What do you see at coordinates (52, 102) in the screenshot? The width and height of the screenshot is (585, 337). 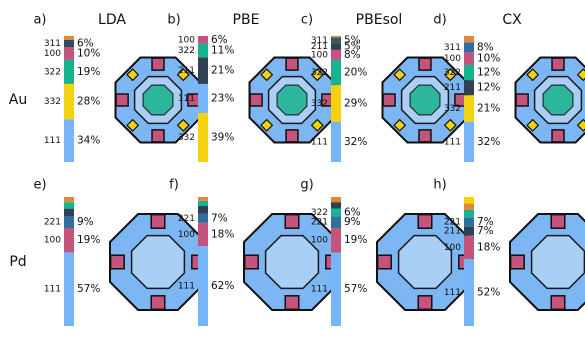 I see `facet-label: 332` at bounding box center [52, 102].